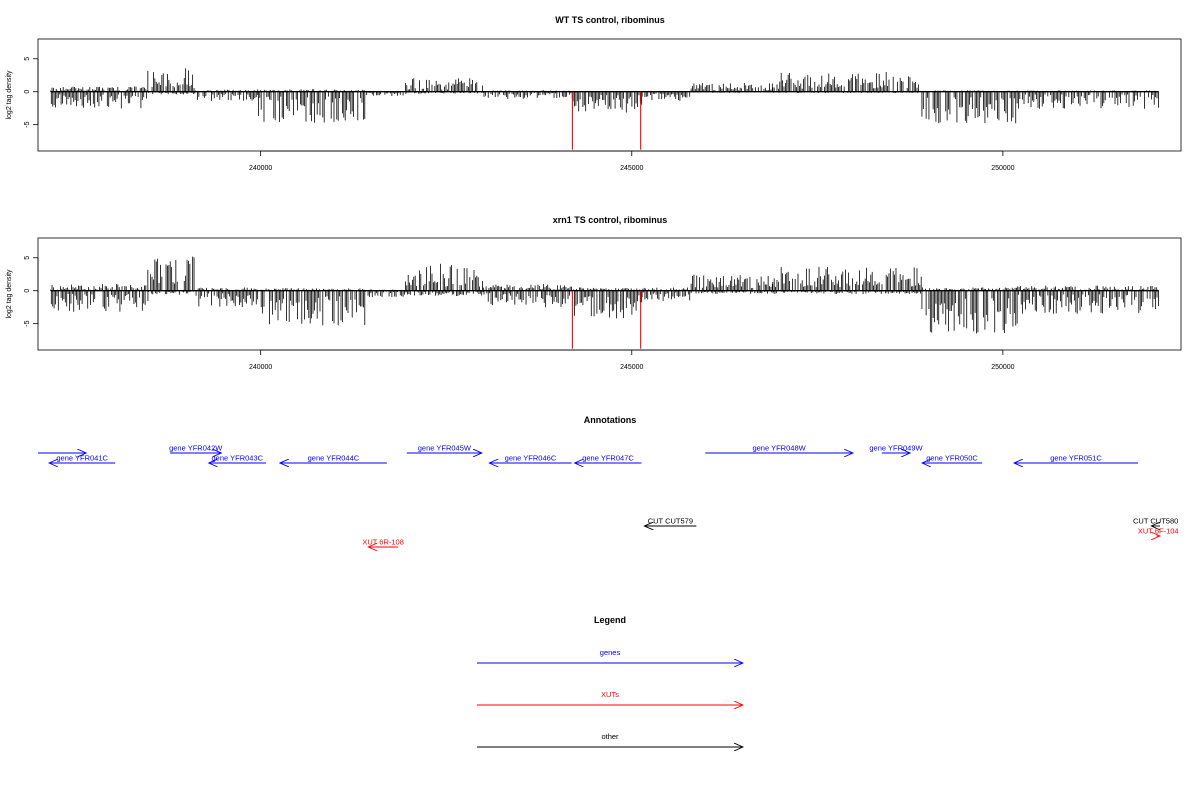 This screenshot has width=1200, height=800. I want to click on panel-title: xrn1 TS control, ribominus, so click(610, 220).